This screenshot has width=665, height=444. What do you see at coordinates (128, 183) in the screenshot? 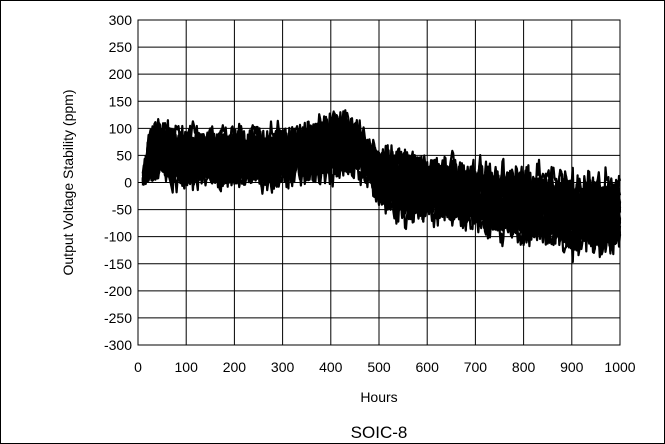
I see `y-tick-label: 0` at bounding box center [128, 183].